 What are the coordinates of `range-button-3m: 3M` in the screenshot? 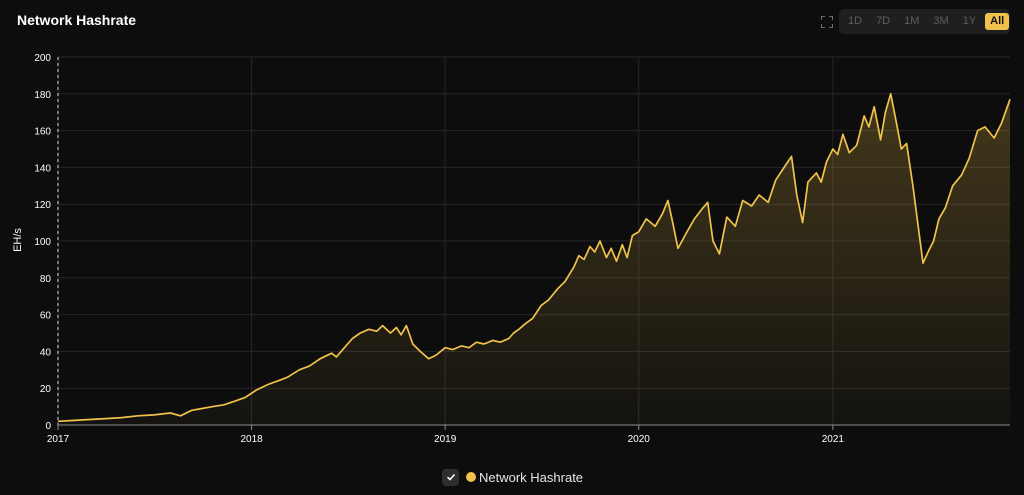 It's located at (941, 21).